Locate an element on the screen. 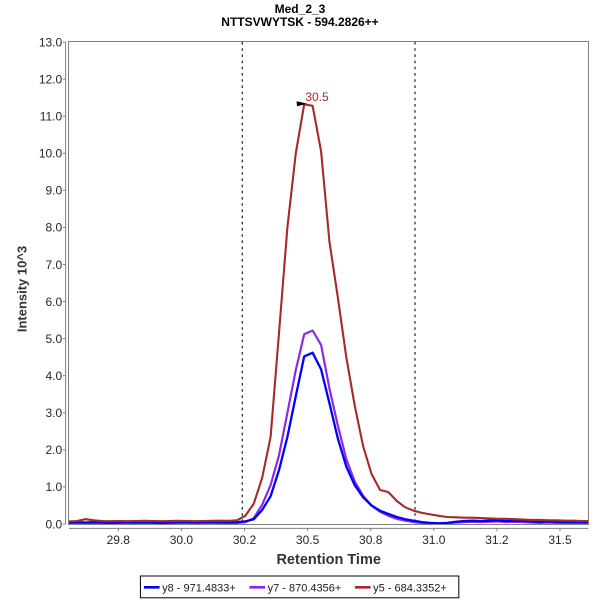 The width and height of the screenshot is (600, 605). svg-text: 10.0 is located at coordinates (51, 154).